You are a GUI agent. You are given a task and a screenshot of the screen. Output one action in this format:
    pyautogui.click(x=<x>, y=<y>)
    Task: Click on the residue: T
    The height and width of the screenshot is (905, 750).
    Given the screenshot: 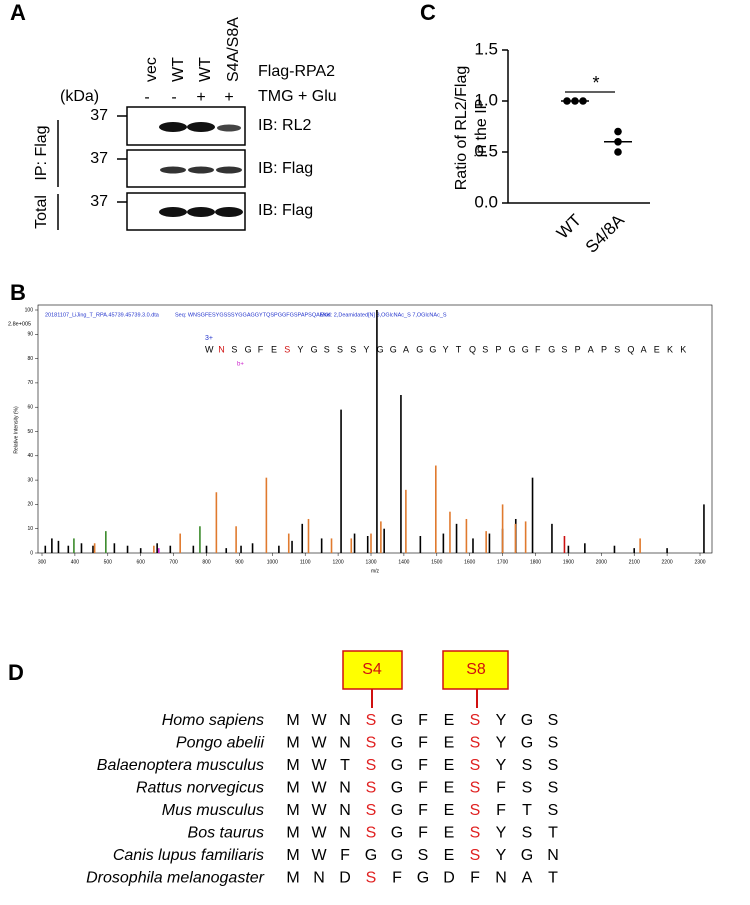 What is the action you would take?
    pyautogui.click(x=553, y=878)
    